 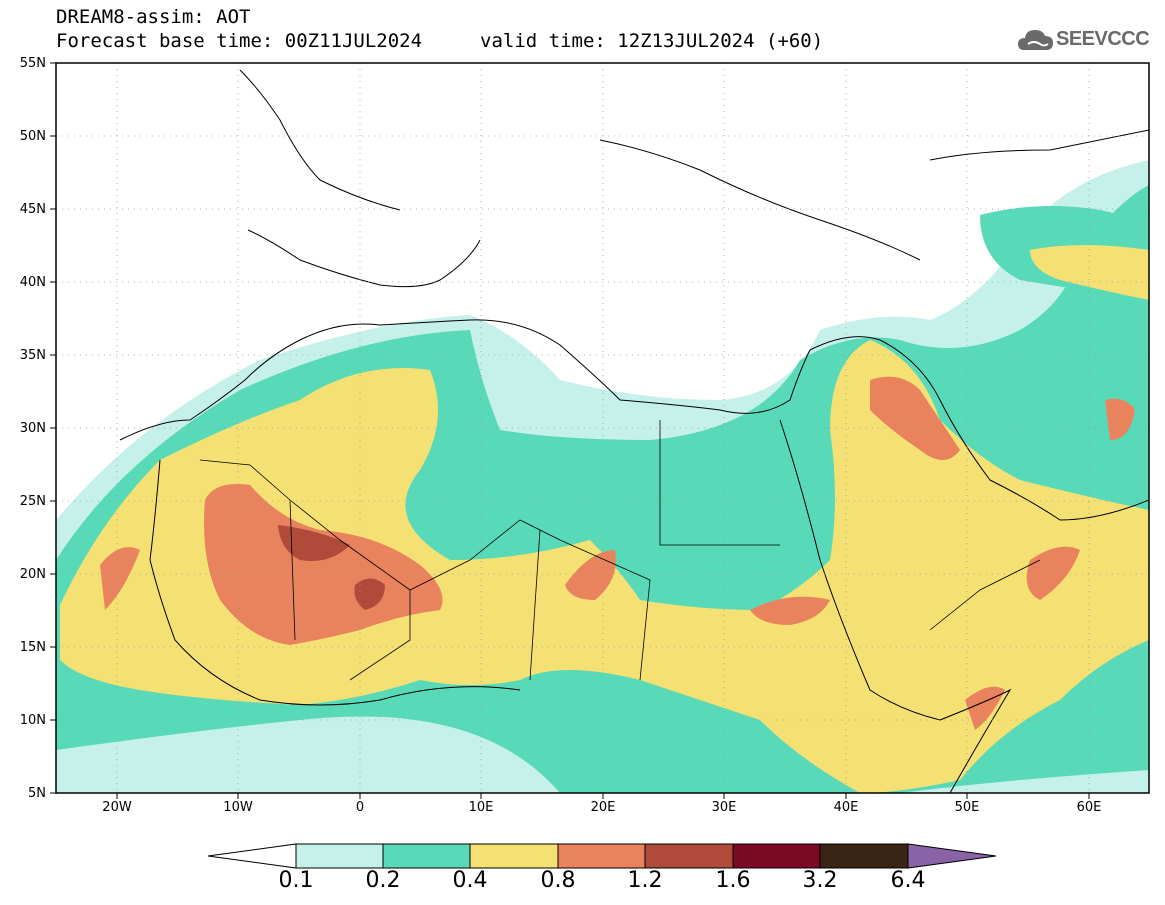 I want to click on chart-title: DREAM8-assim: AOT, so click(x=153, y=17).